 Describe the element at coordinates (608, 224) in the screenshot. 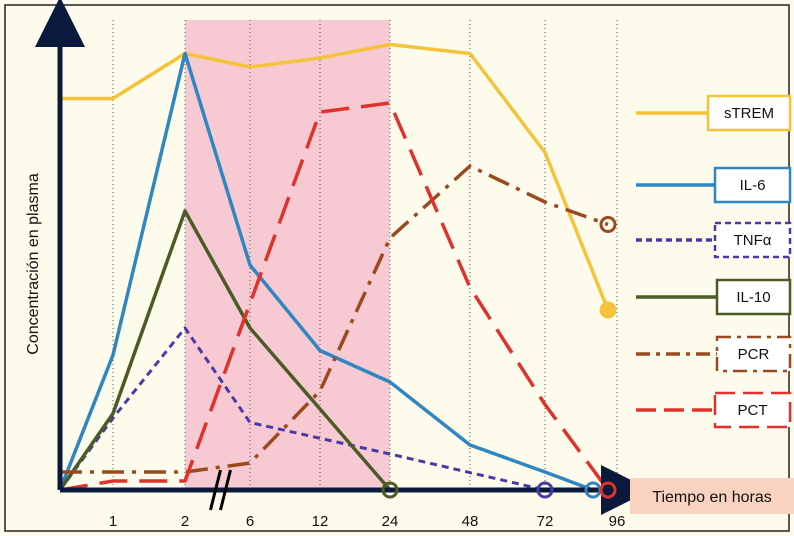

I see `end-marker-pcr` at that location.